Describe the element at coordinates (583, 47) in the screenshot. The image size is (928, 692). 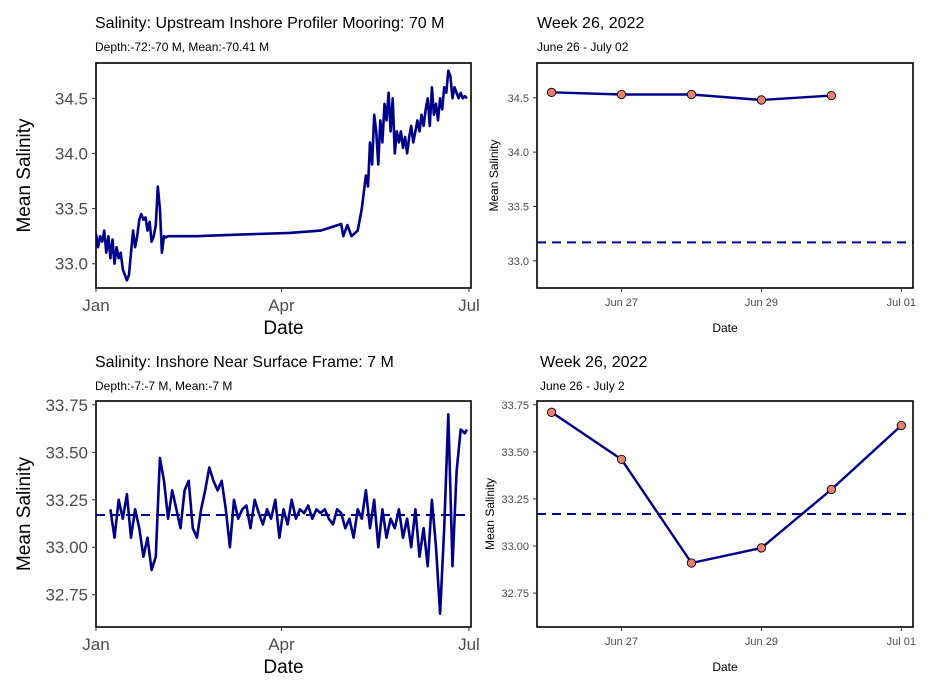
I see `chart-subtitle: June 26 - July 02` at that location.